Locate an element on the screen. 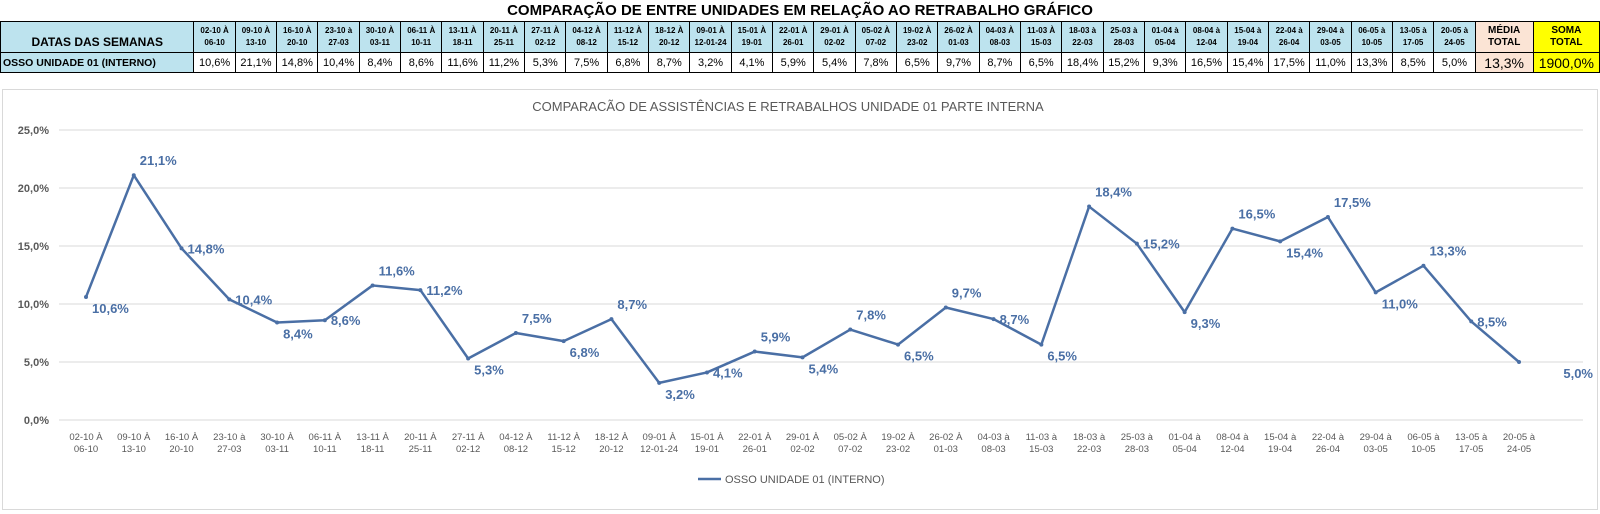  week-header-cell: 18-12 À 20-12 is located at coordinates (669, 37).